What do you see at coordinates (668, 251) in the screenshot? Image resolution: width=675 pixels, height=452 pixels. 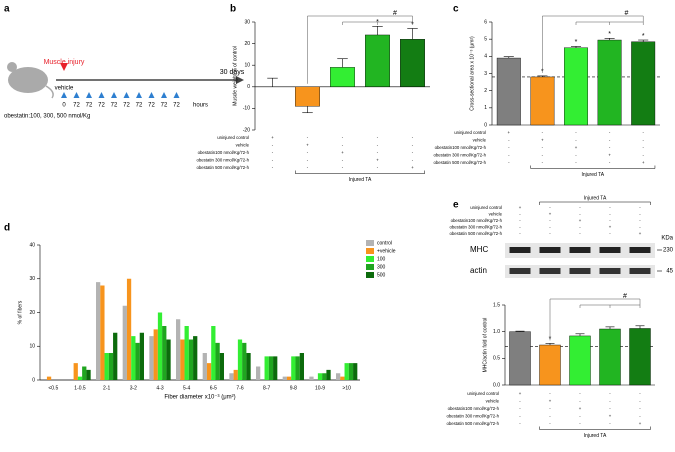 I see `size-label: 230` at bounding box center [668, 251].